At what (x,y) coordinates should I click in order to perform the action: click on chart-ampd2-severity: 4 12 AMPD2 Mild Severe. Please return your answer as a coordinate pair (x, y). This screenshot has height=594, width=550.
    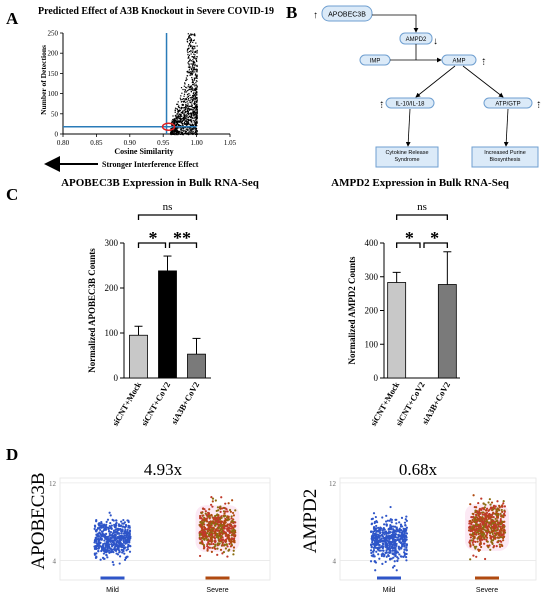
    Looking at the image, I should click on (418, 535).